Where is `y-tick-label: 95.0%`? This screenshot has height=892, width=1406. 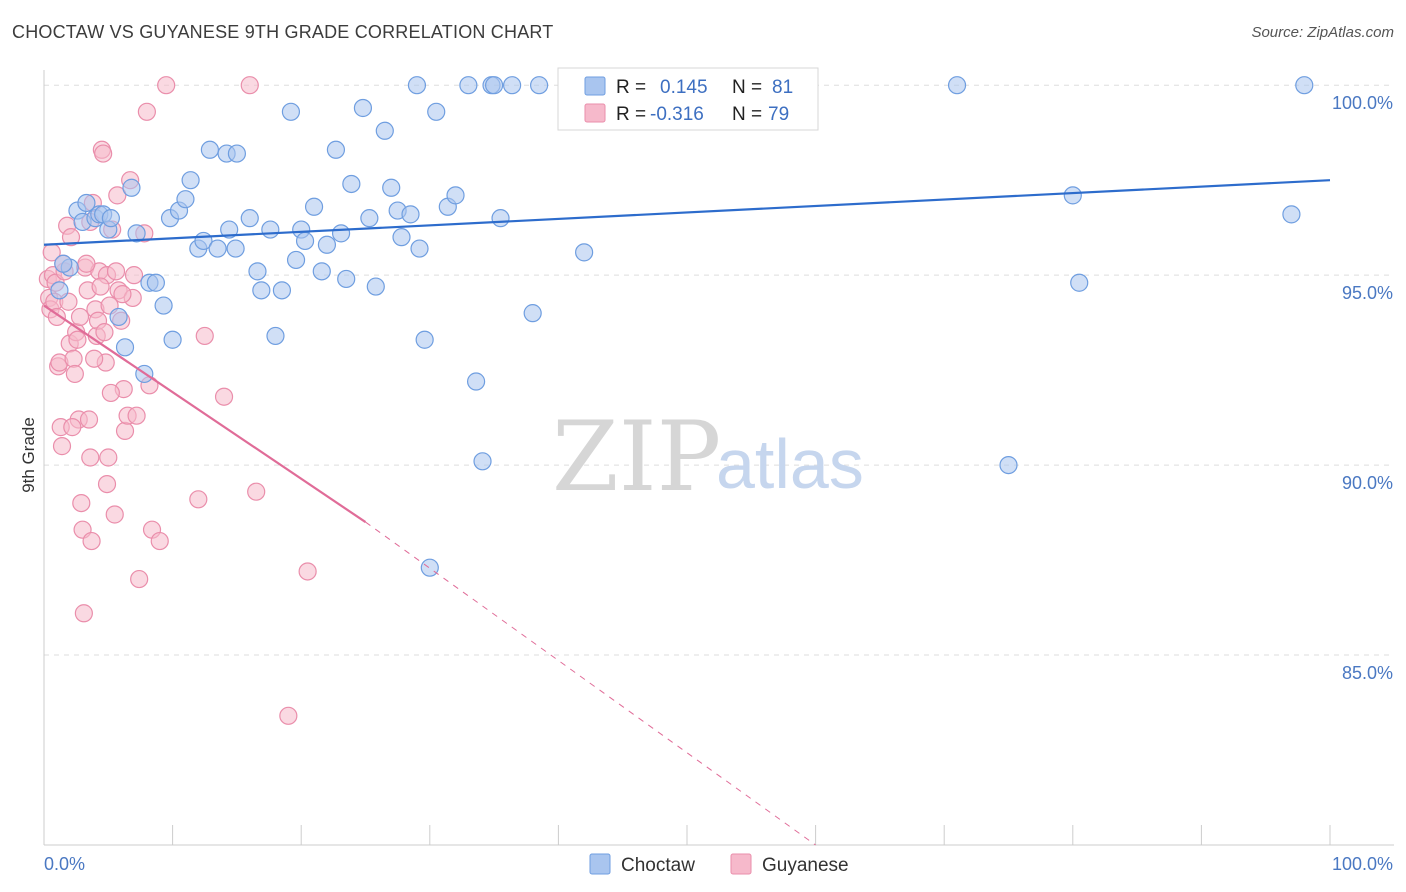
y-tick-label: 95.0% is located at coordinates (1367, 293).